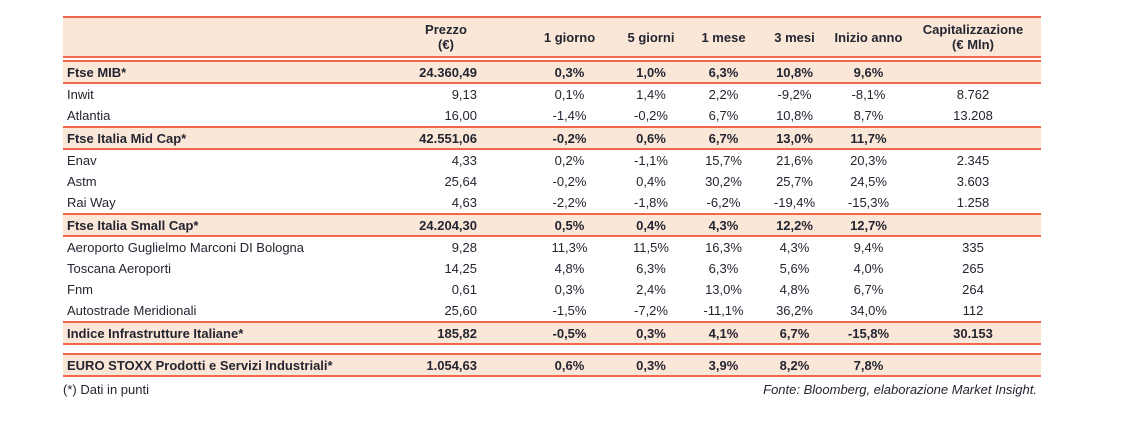  What do you see at coordinates (868, 202) in the screenshot?
I see `cell-inizio-anno: -15,3%` at bounding box center [868, 202].